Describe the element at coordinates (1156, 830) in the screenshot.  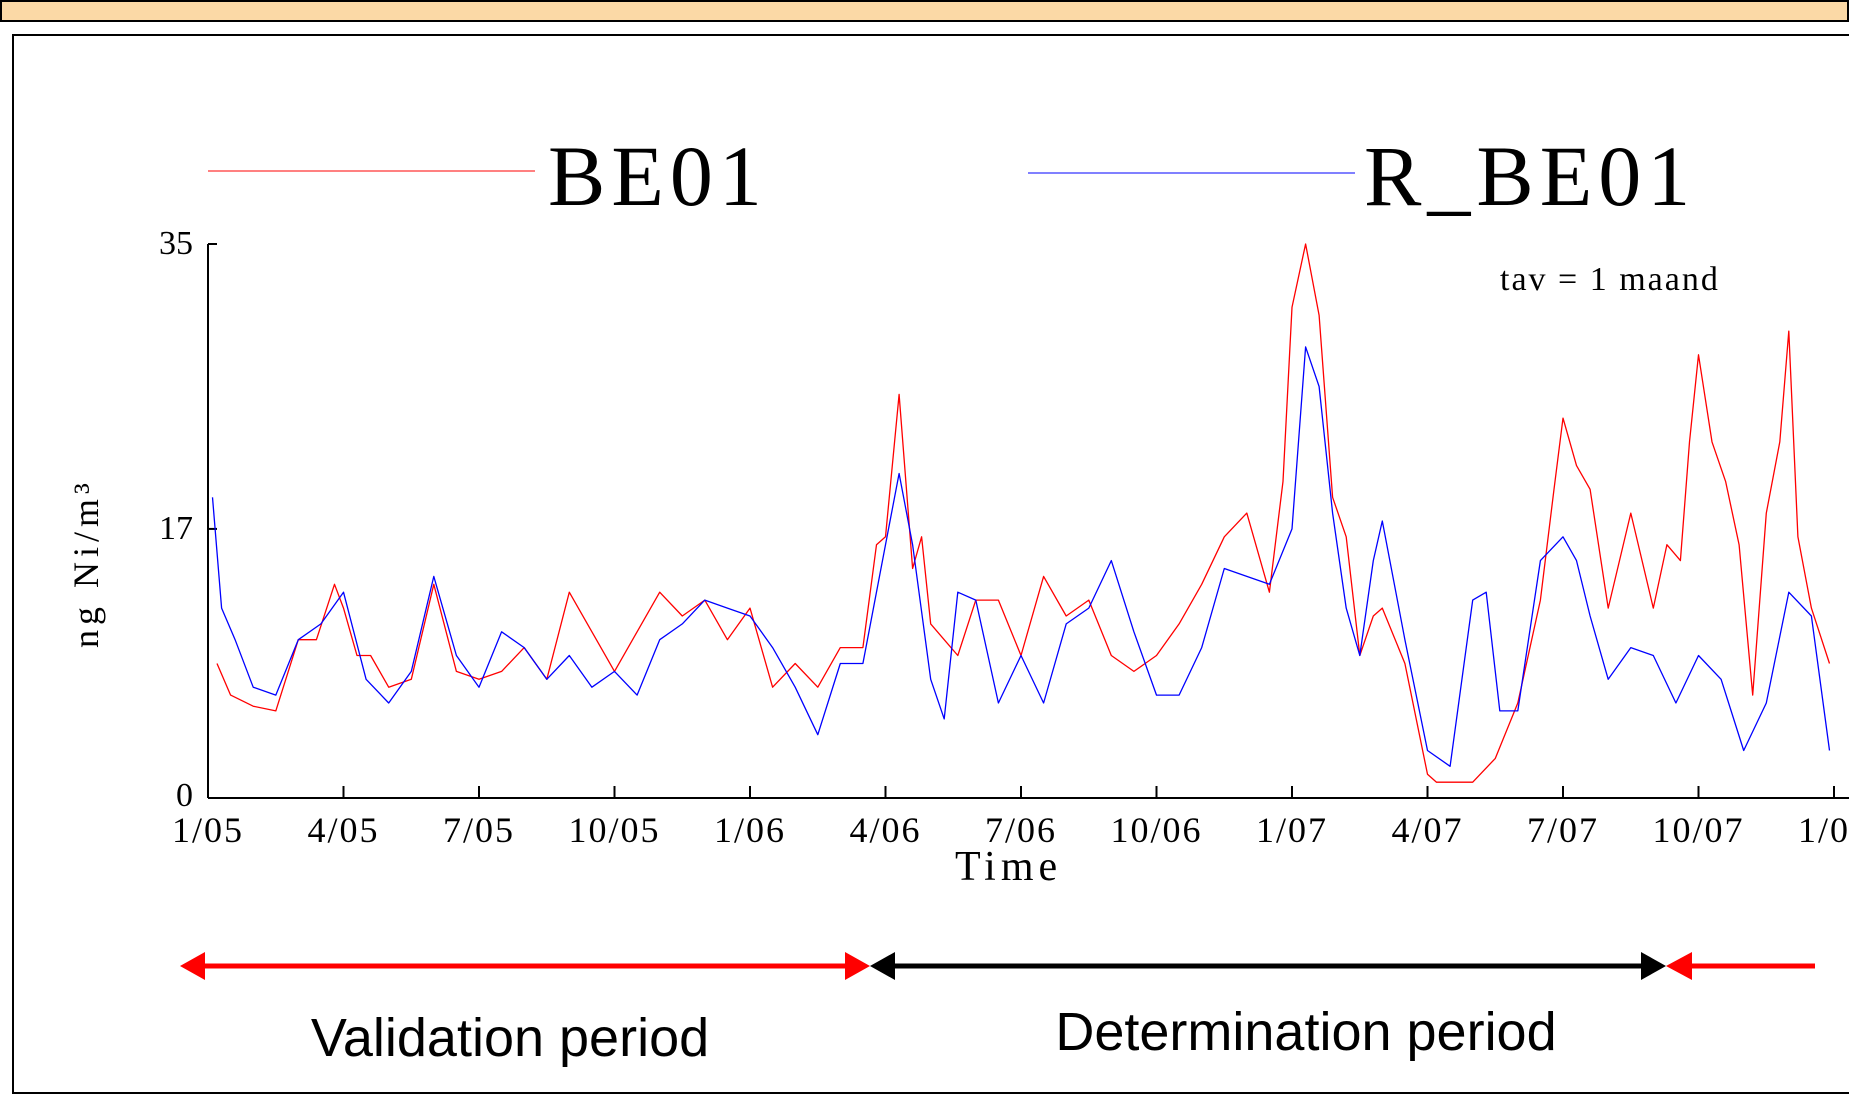
I see `x-tick-label: 10/06` at that location.